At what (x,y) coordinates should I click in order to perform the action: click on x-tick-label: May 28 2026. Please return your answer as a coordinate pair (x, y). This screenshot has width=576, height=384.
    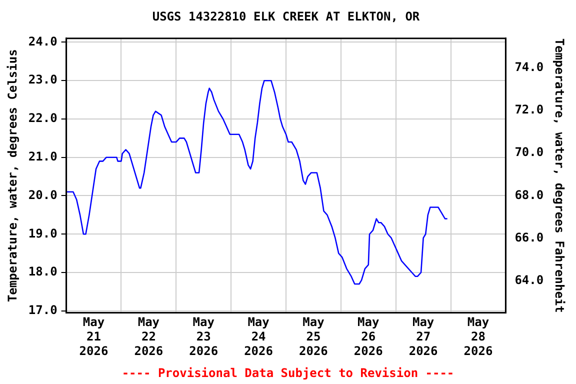
    Looking at the image, I should click on (478, 336).